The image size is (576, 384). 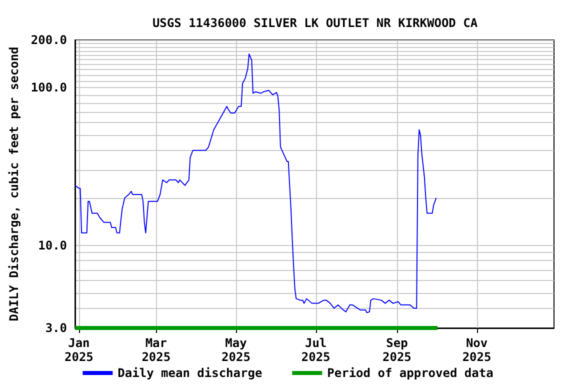 I want to click on x-tick-label: Jul 2025, so click(x=315, y=350).